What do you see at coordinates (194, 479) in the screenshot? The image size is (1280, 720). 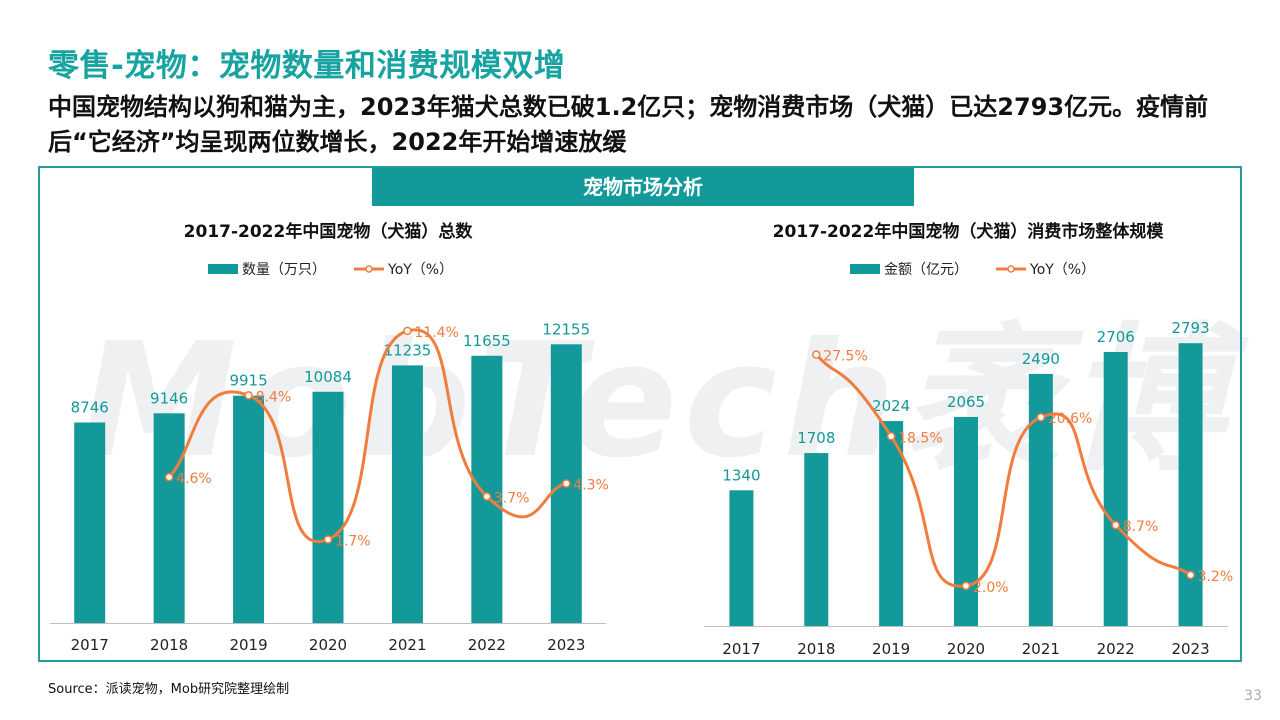 I see `yoy-label-2018: 4.6%` at bounding box center [194, 479].